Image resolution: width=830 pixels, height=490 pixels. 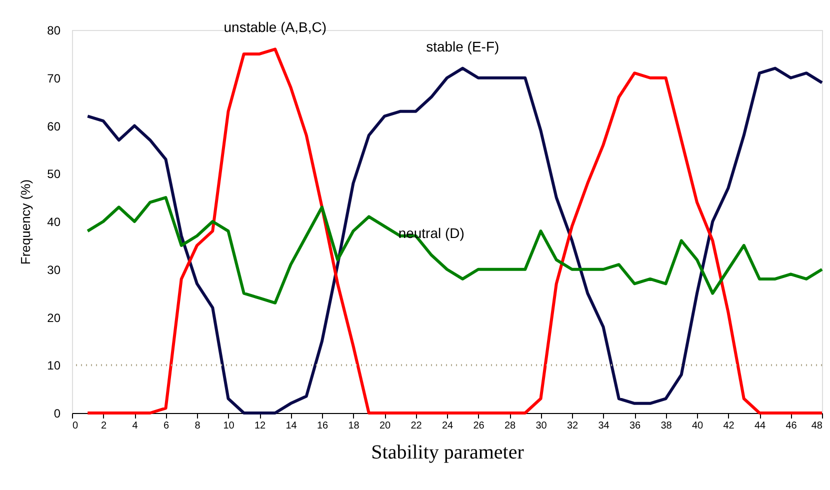 What do you see at coordinates (666, 426) in the screenshot?
I see `x-tick-label: 38` at bounding box center [666, 426].